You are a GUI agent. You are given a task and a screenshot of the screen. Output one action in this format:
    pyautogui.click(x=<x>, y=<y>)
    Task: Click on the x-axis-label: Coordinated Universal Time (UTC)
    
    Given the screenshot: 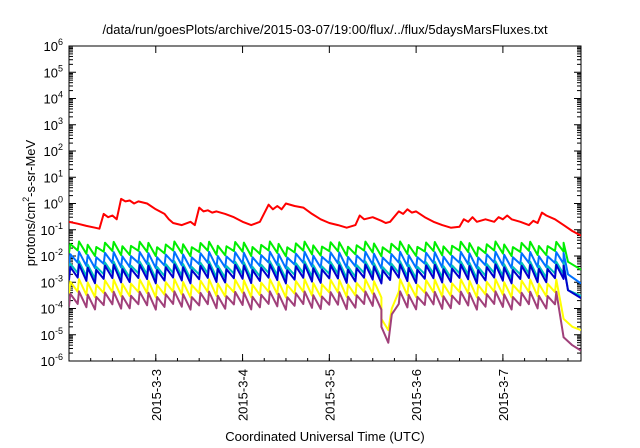 What is the action you would take?
    pyautogui.click(x=324, y=436)
    